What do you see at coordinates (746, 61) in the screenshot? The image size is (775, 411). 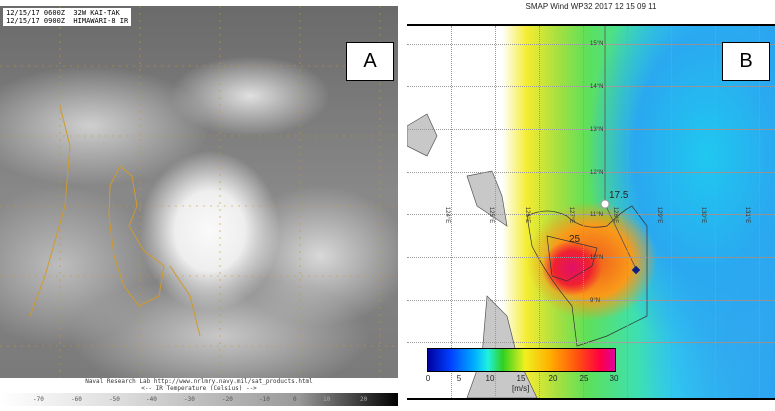 I see `panel-label-b: B` at bounding box center [746, 61].